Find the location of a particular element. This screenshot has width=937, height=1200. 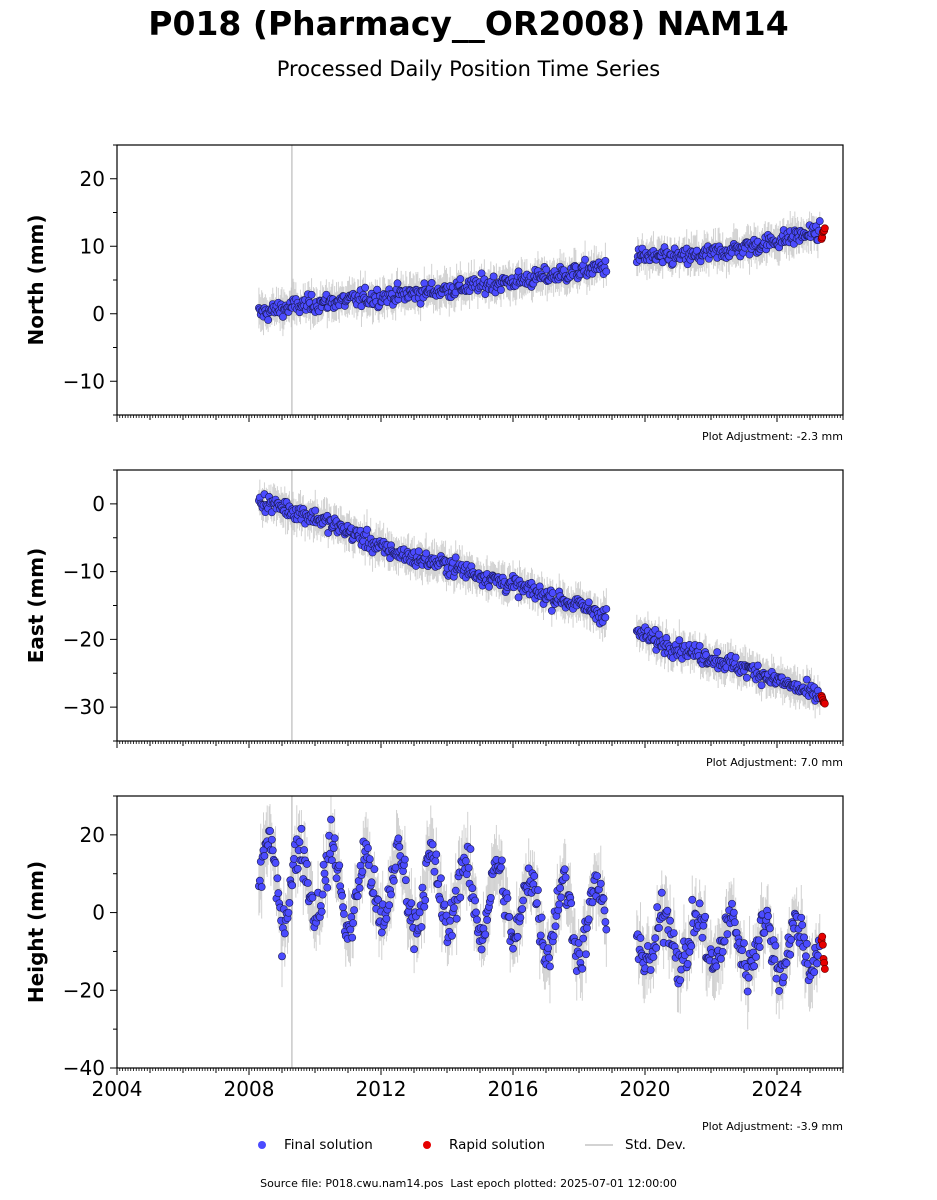

final-solution-marker is located at coordinates (262, 1145).